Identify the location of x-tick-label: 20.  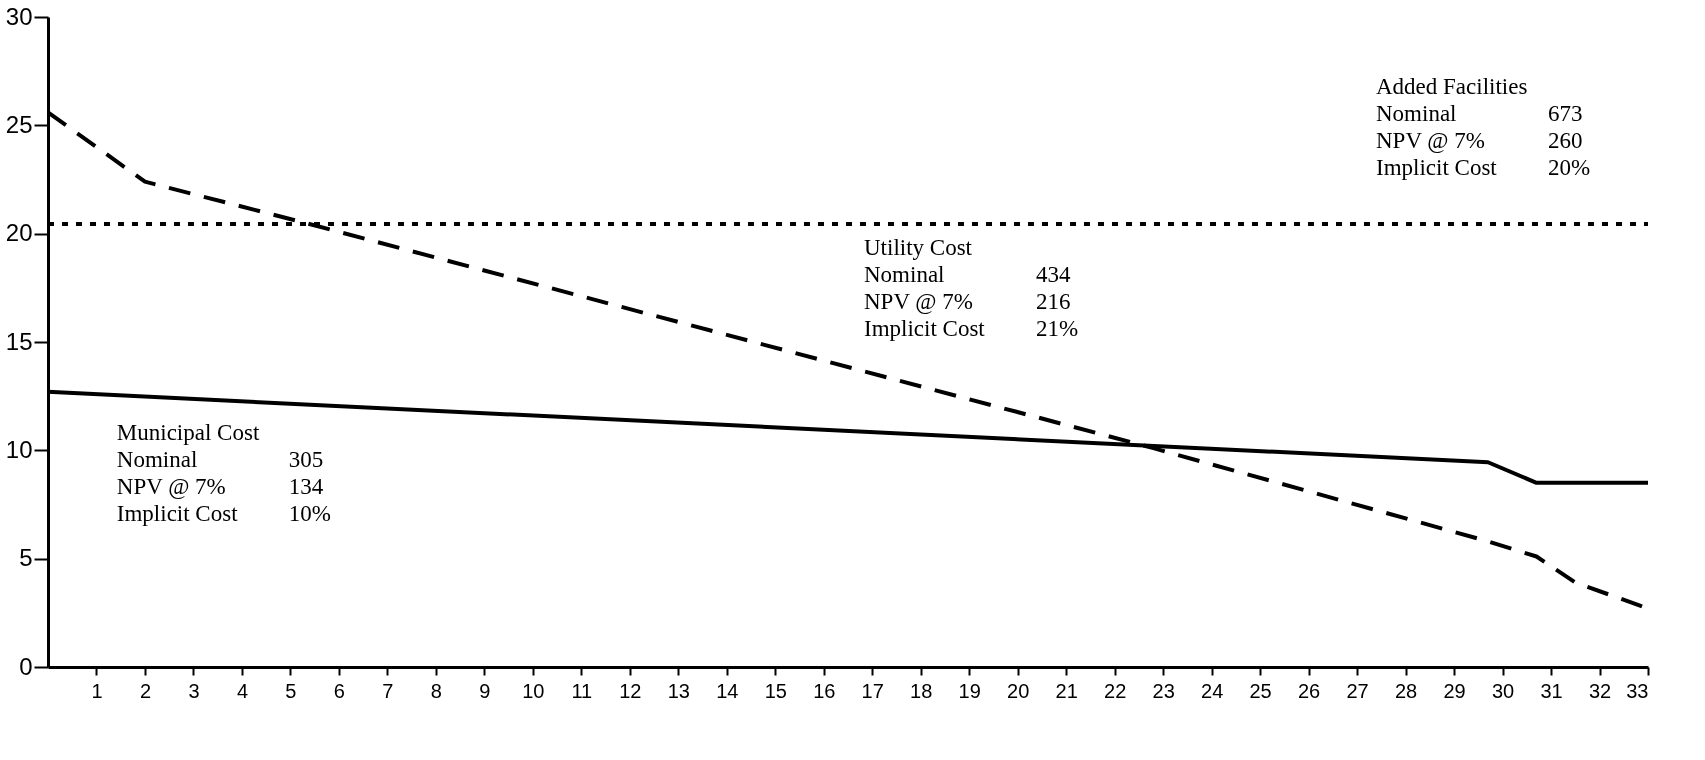
(1018, 690).